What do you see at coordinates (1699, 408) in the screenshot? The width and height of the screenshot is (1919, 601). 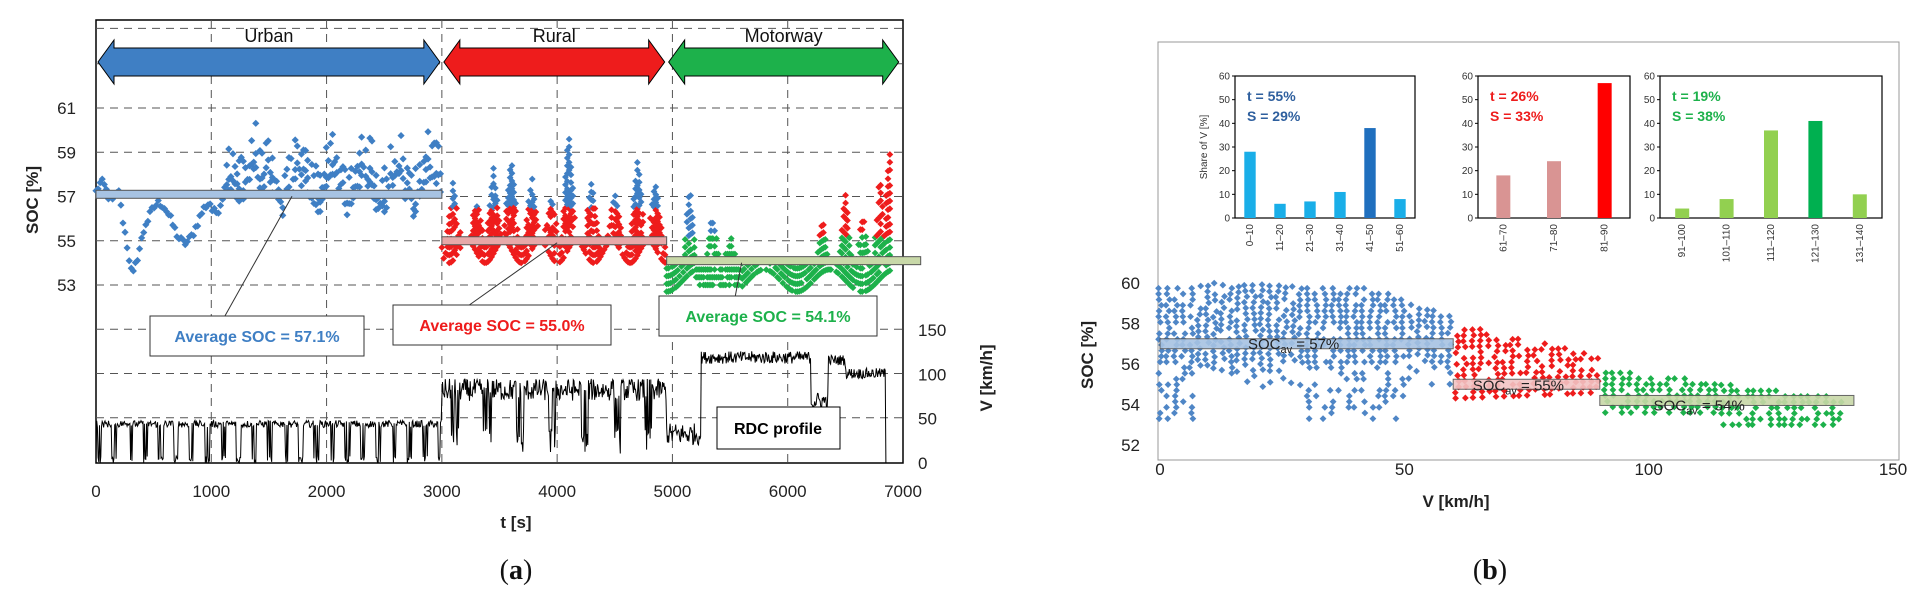 I see `soc-average-label: SOCav = 54%` at bounding box center [1699, 408].